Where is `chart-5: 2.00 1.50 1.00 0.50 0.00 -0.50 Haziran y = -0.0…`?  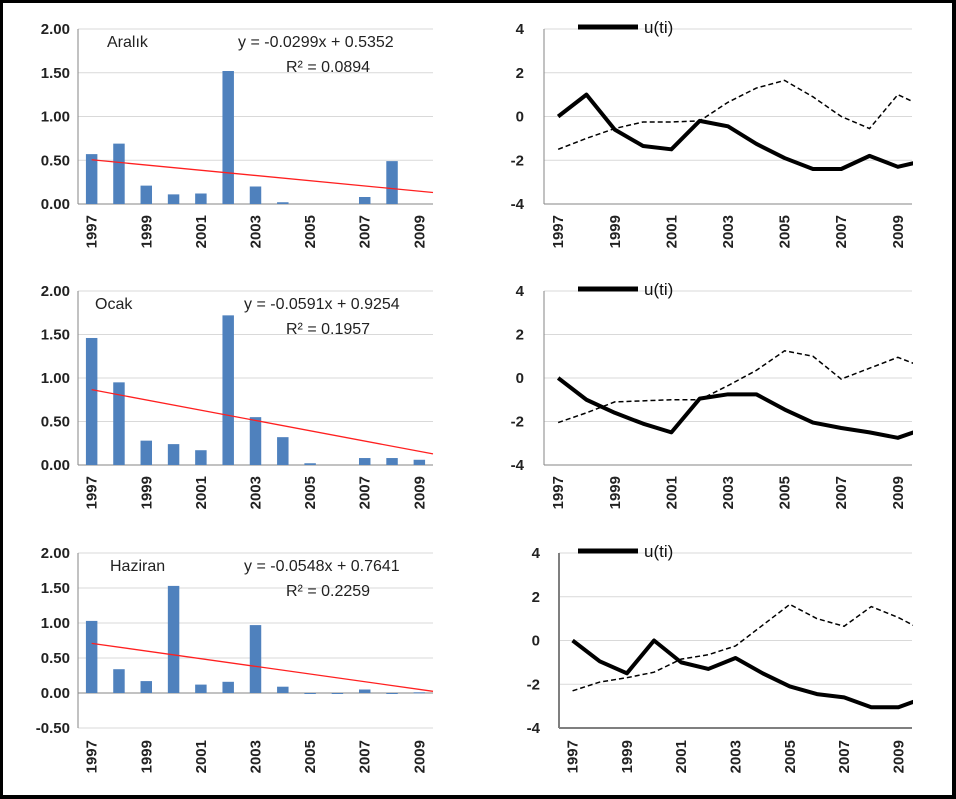
chart-5: 2.00 1.50 1.00 0.50 0.00 -0.50 Haziran y = -0.0… is located at coordinates (235, 659).